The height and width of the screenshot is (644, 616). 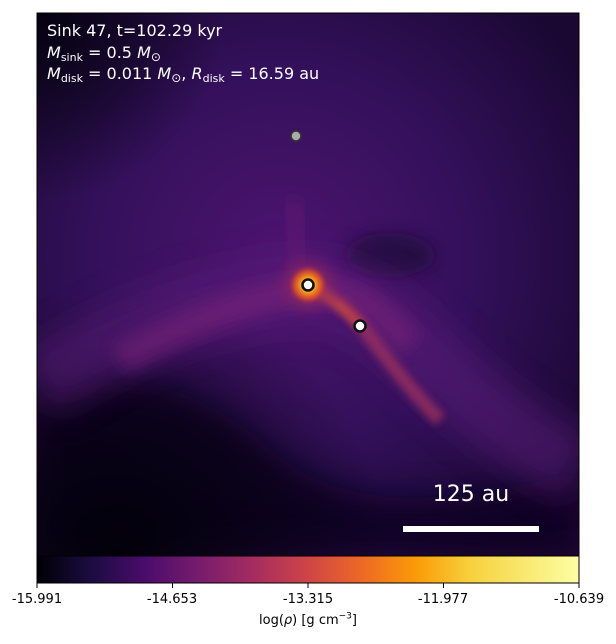 I want to click on radius-subscript: disk, so click(x=213, y=78).